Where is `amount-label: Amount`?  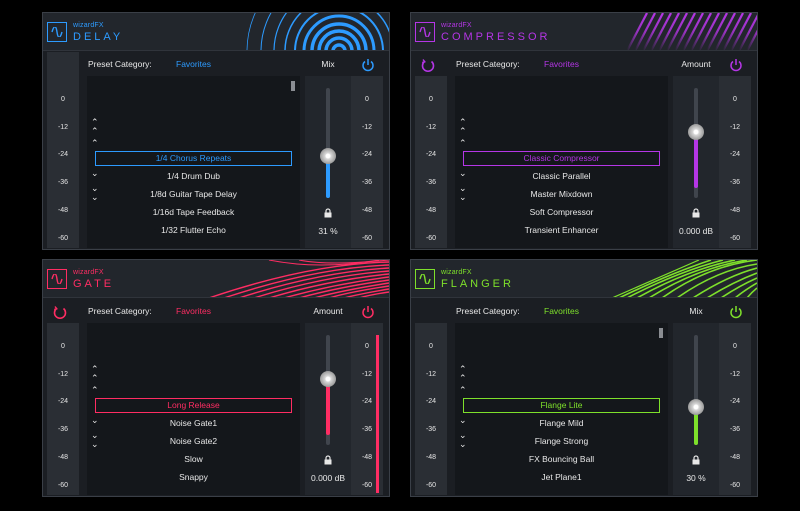 amount-label: Amount is located at coordinates (696, 64).